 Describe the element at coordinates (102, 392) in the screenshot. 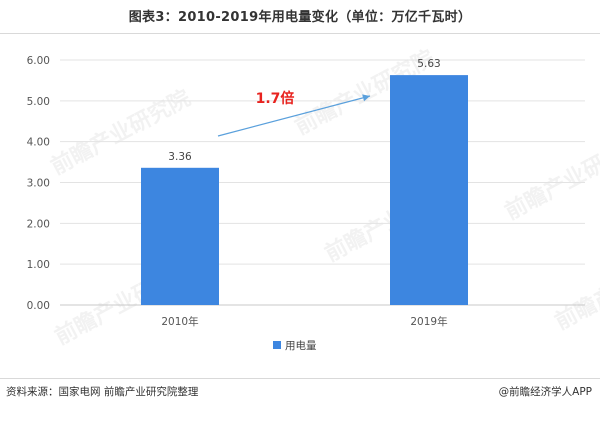

I see `source-note: 资料来源：国家电网 前瞻产业研究院整理` at that location.